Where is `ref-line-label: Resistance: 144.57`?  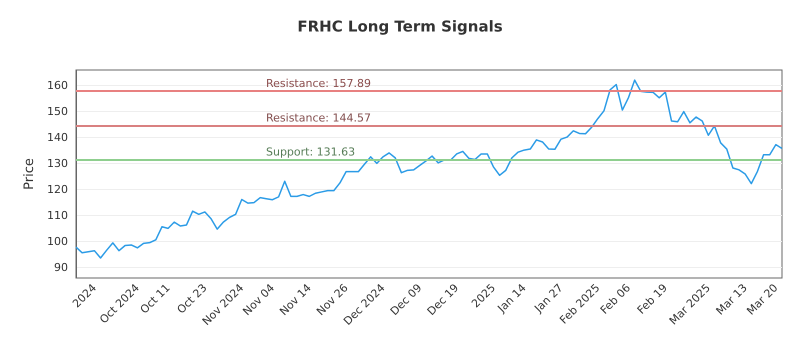
ref-line-label: Resistance: 144.57 is located at coordinates (318, 118).